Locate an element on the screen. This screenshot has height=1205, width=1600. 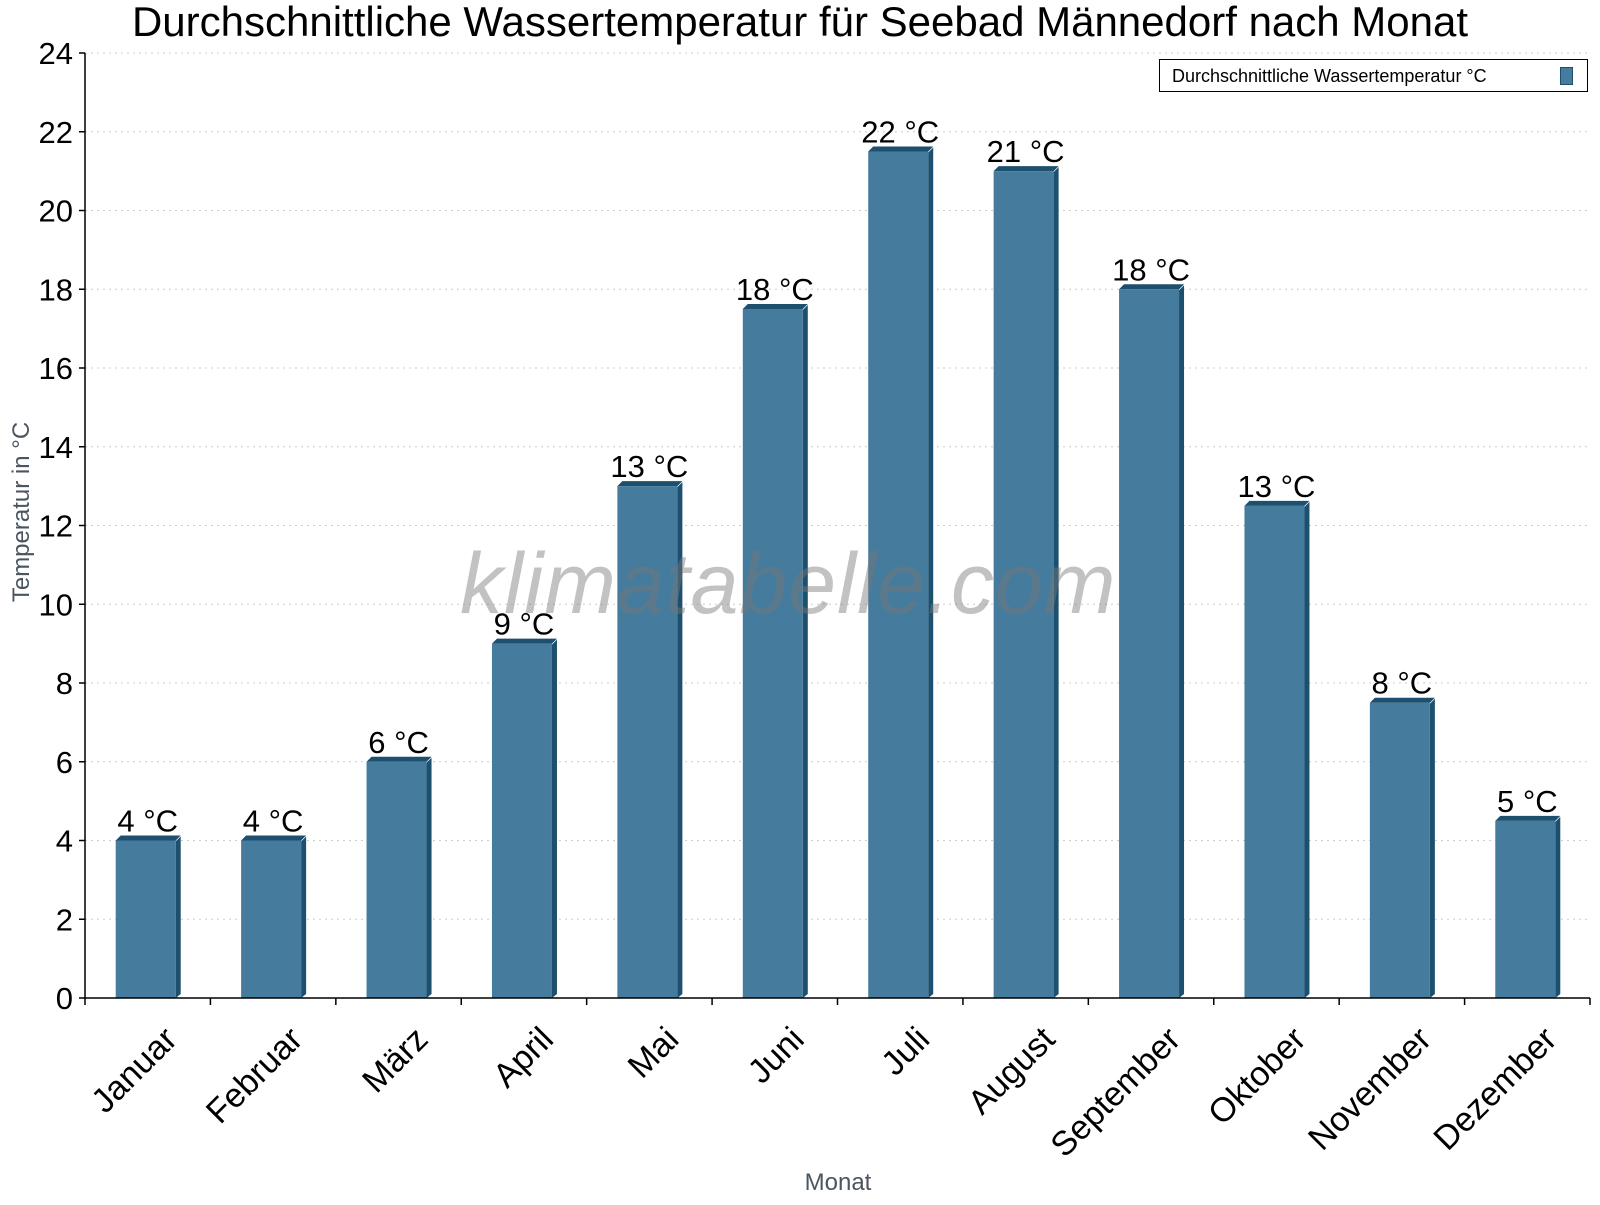
x-axis-title: Monat is located at coordinates (838, 1182).